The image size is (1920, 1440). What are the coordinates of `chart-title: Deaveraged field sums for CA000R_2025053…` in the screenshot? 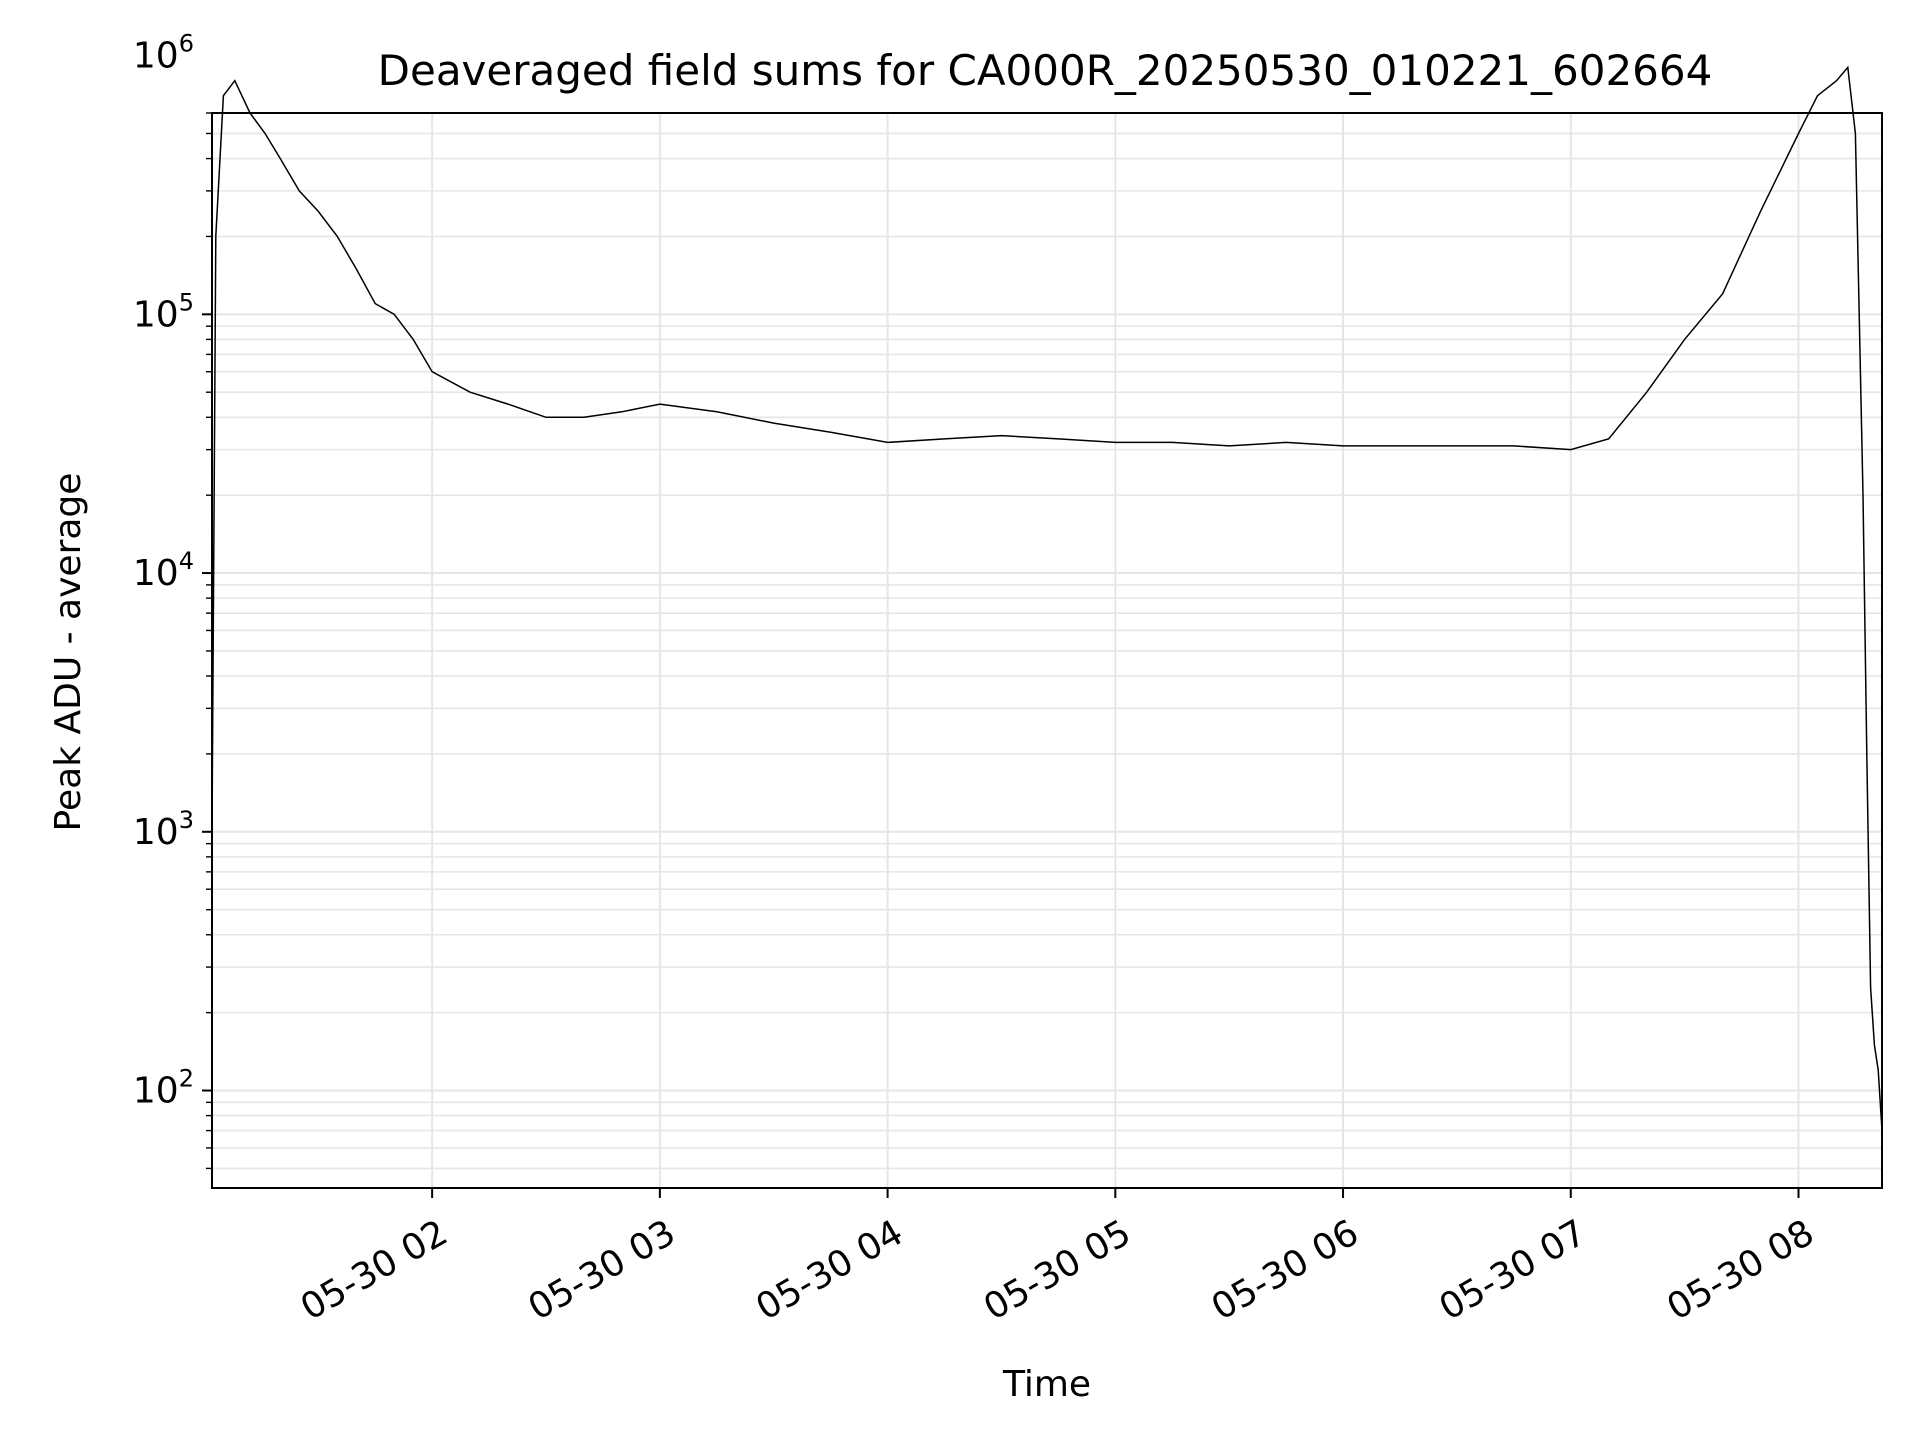 It's located at (1045, 70).